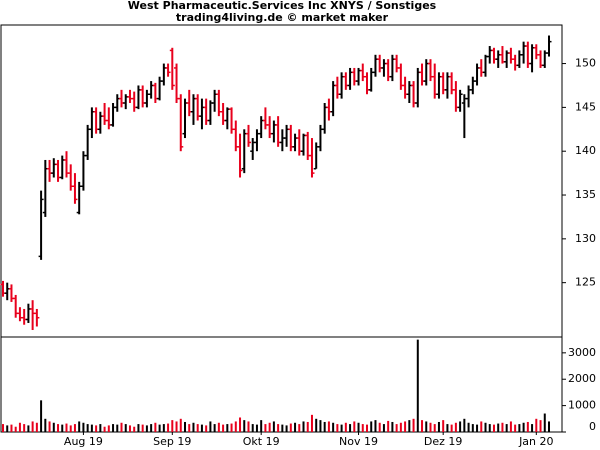 The image size is (600, 450). What do you see at coordinates (592, 426) in the screenshot?
I see `volume-tick-label: 0` at bounding box center [592, 426].